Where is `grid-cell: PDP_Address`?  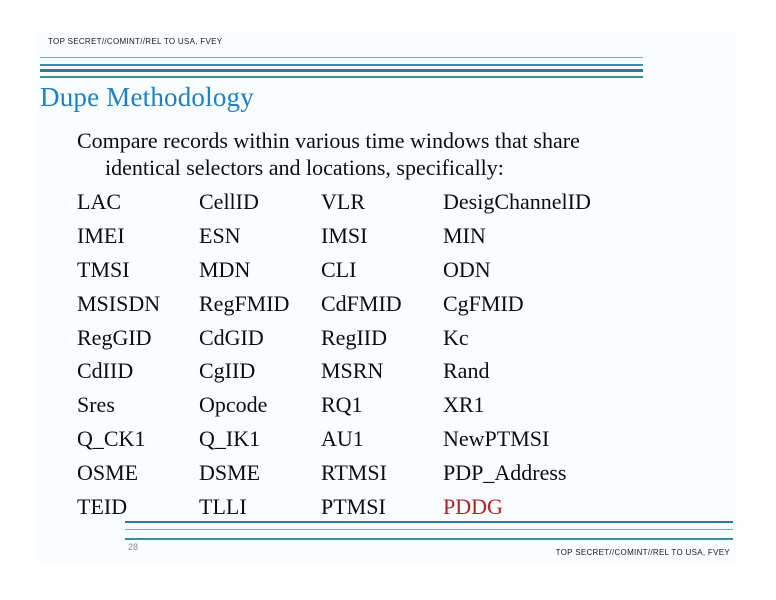 grid-cell: PDP_Address is located at coordinates (505, 473).